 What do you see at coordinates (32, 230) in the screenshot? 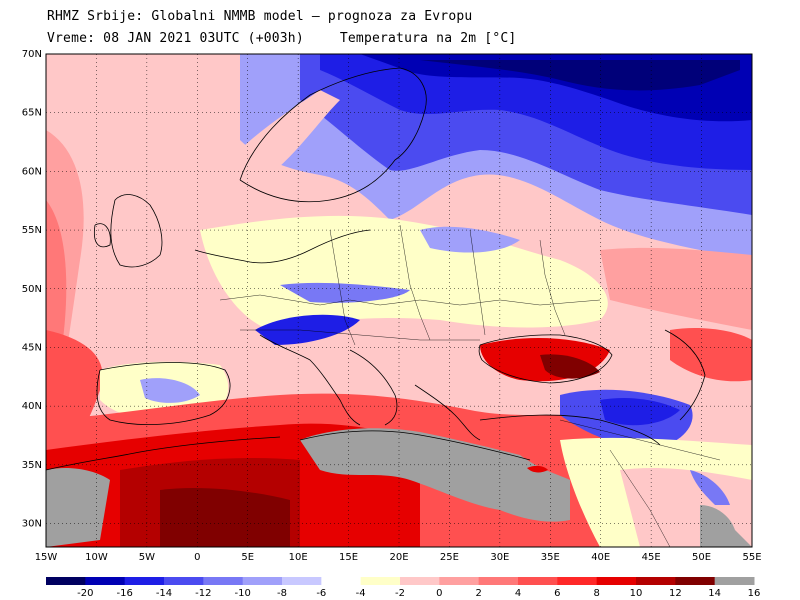
I see `lat-tick-label: 55N` at bounding box center [32, 230].